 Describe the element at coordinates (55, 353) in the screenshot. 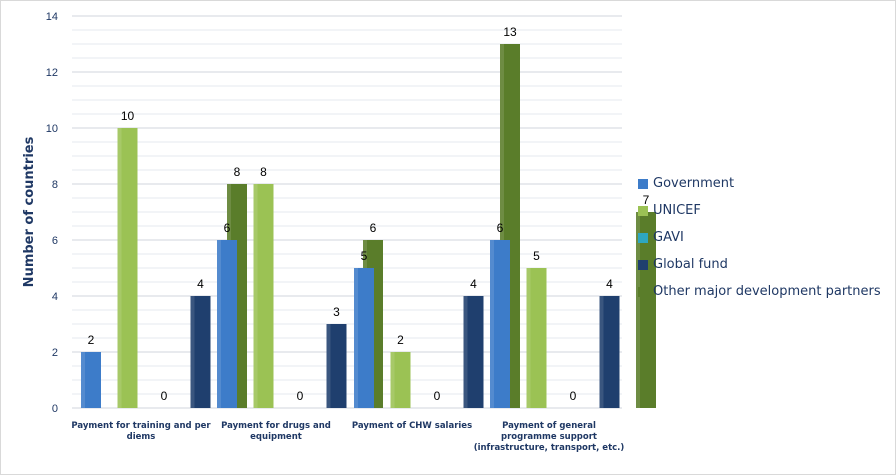

I see `y-tick-label: 2` at that location.